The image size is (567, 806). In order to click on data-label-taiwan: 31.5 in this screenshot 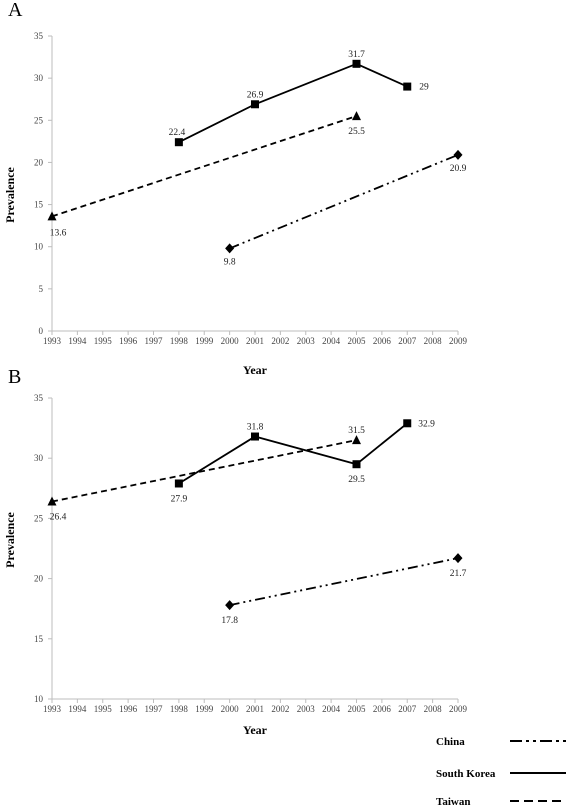, I will do `click(356, 431)`.